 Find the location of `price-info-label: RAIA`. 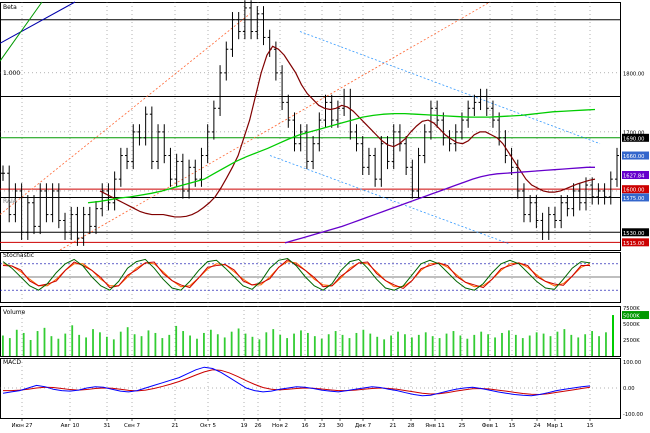

price-info-label: RAIA is located at coordinates (10, 201).